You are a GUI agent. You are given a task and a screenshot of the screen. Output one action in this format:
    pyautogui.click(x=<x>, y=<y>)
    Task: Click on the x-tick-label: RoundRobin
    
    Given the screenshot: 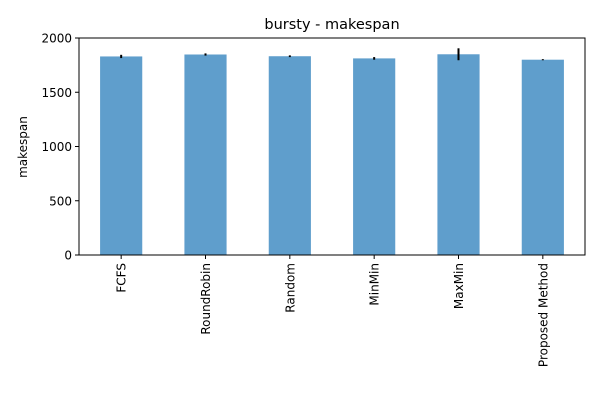 What is the action you would take?
    pyautogui.click(x=206, y=299)
    